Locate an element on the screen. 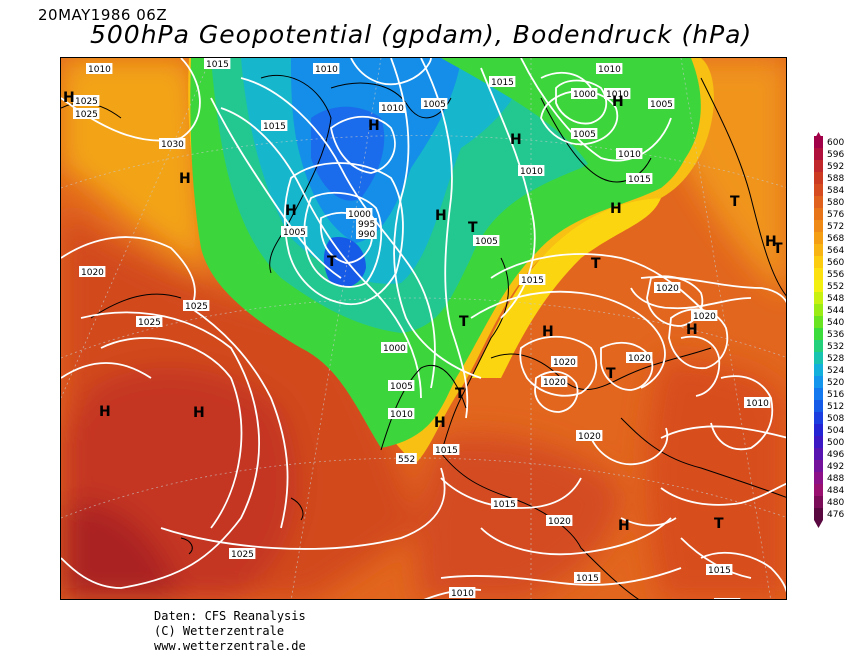 The height and width of the screenshot is (657, 850). legend-label: 580 is located at coordinates (835, 203).